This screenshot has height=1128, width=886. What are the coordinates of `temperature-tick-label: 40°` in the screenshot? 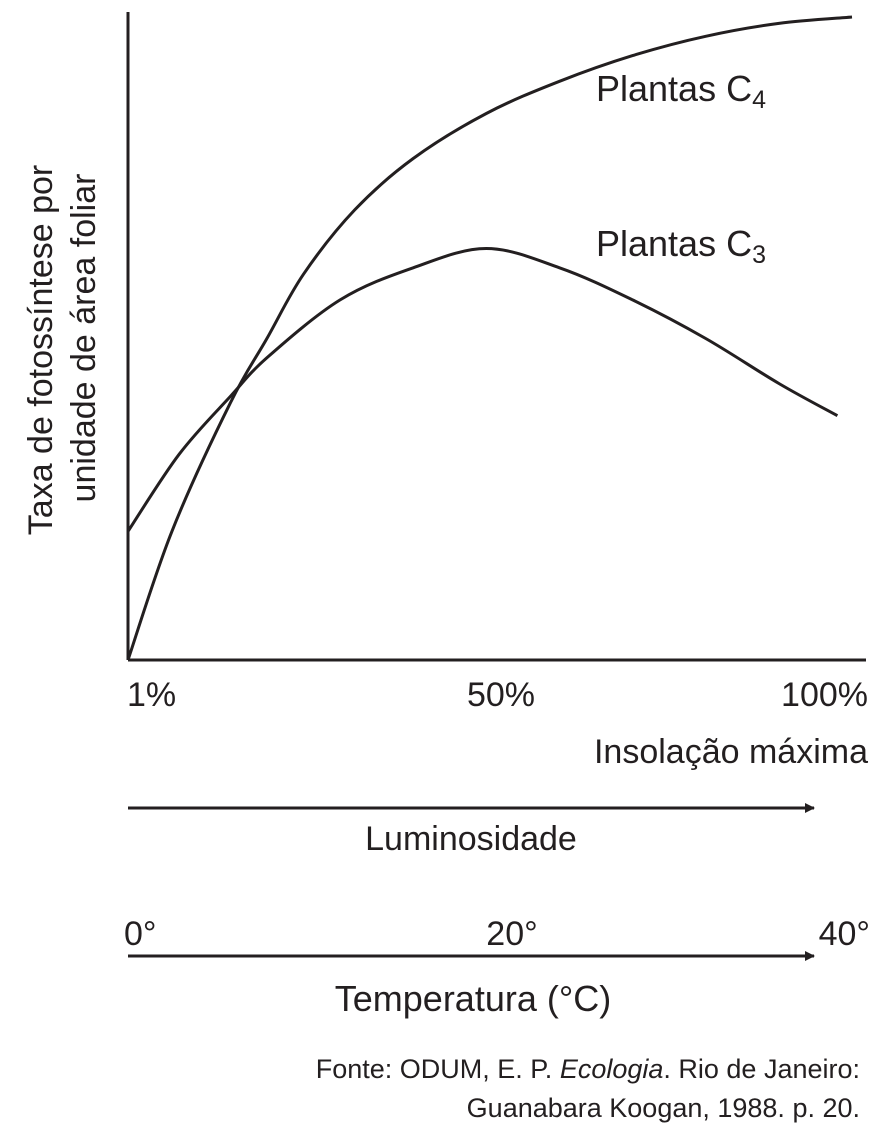 It's located at (844, 934).